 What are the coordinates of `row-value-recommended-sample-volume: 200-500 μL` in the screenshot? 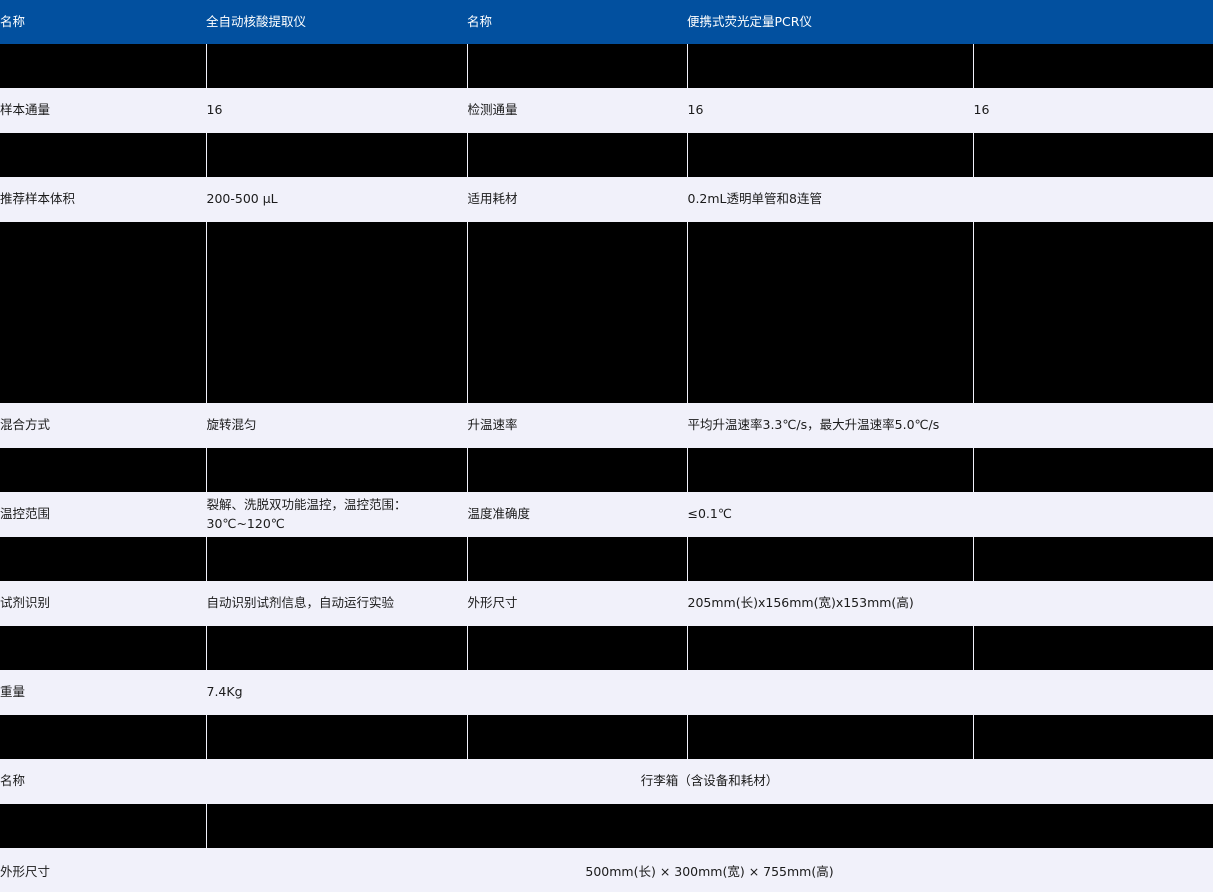 It's located at (337, 199).